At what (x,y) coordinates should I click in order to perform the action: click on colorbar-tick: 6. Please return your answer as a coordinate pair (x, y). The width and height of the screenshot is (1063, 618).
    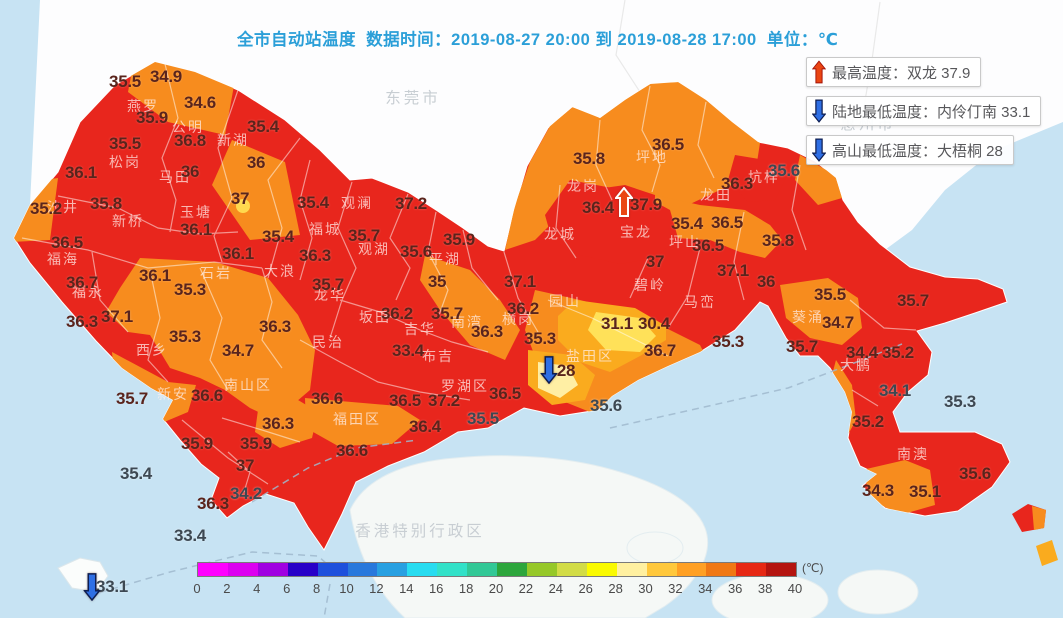
    Looking at the image, I should click on (287, 588).